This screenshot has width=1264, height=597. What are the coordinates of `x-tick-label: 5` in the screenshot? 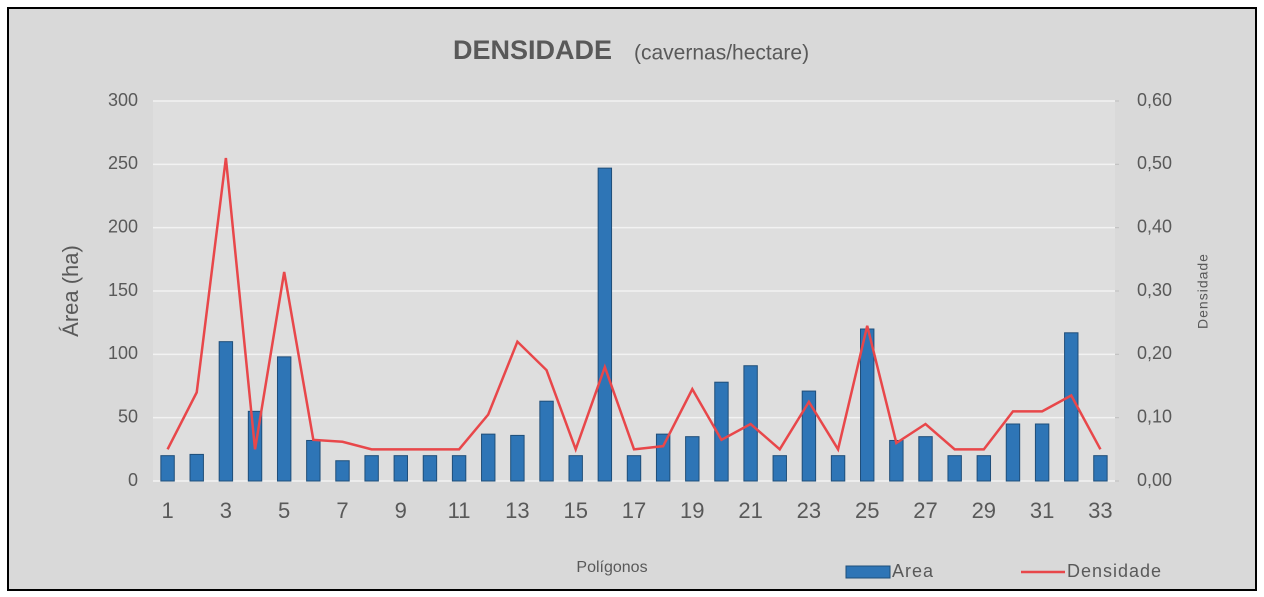 It's located at (284, 510).